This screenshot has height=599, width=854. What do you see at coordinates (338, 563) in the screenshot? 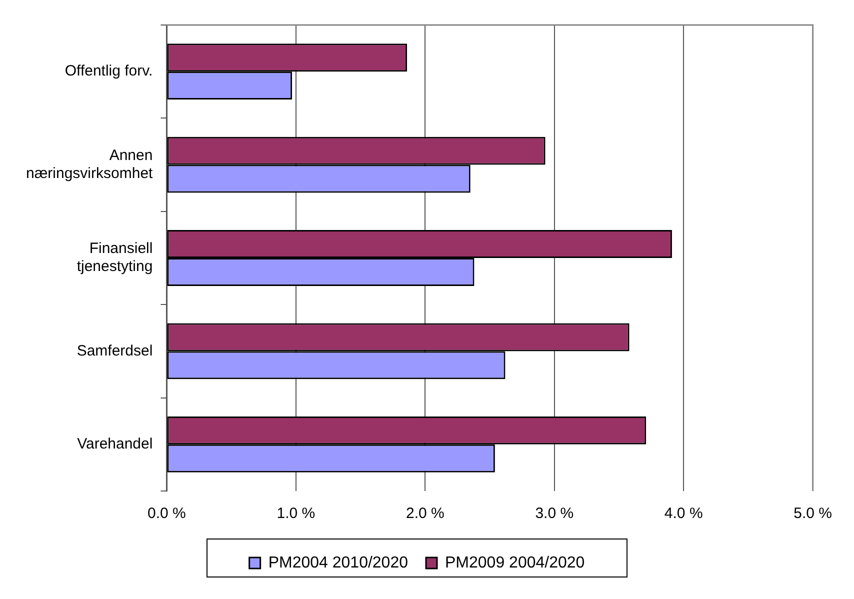
I see `legend-label: PM2004 2010/2020` at bounding box center [338, 563].